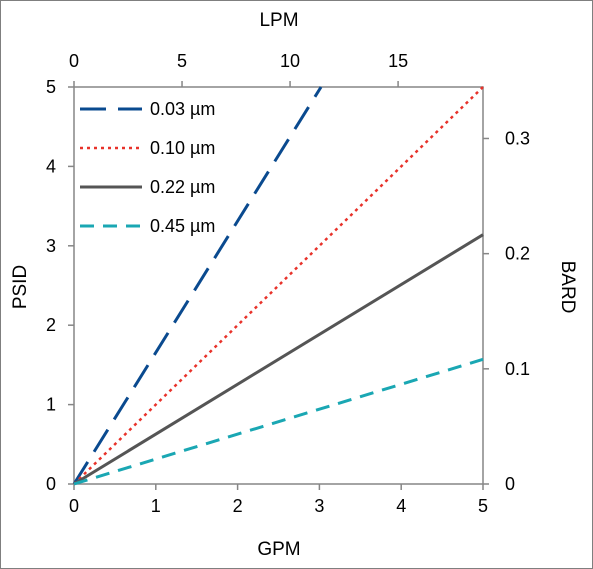  Describe the element at coordinates (51, 405) in the screenshot. I see `y-tick-label: 1` at that location.